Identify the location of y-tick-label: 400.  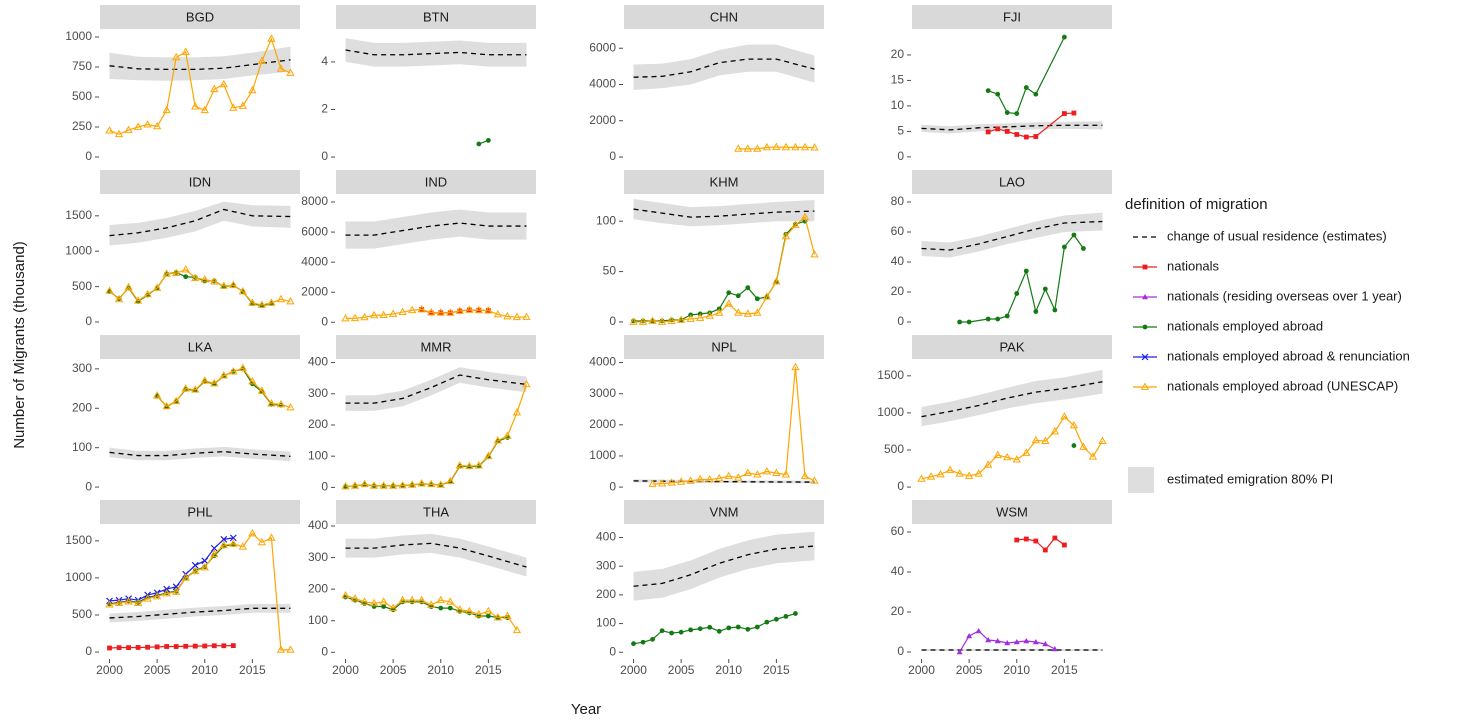
(318, 362).